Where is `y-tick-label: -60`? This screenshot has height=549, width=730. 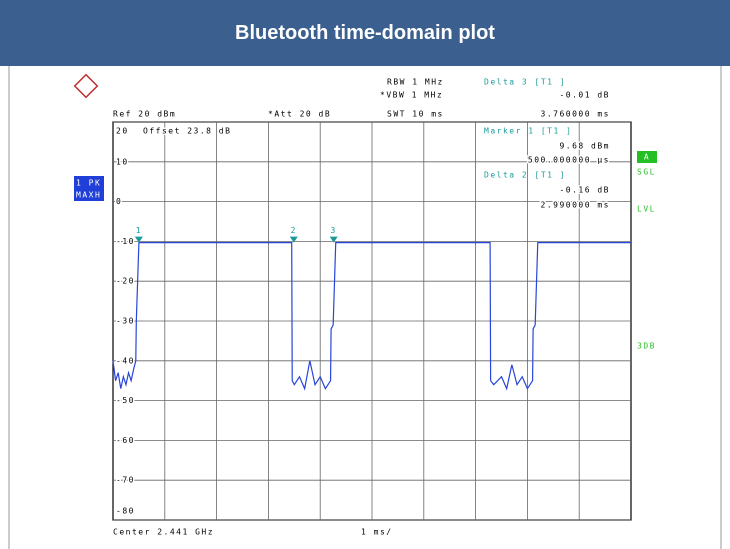 y-tick-label: -60 is located at coordinates (125, 440).